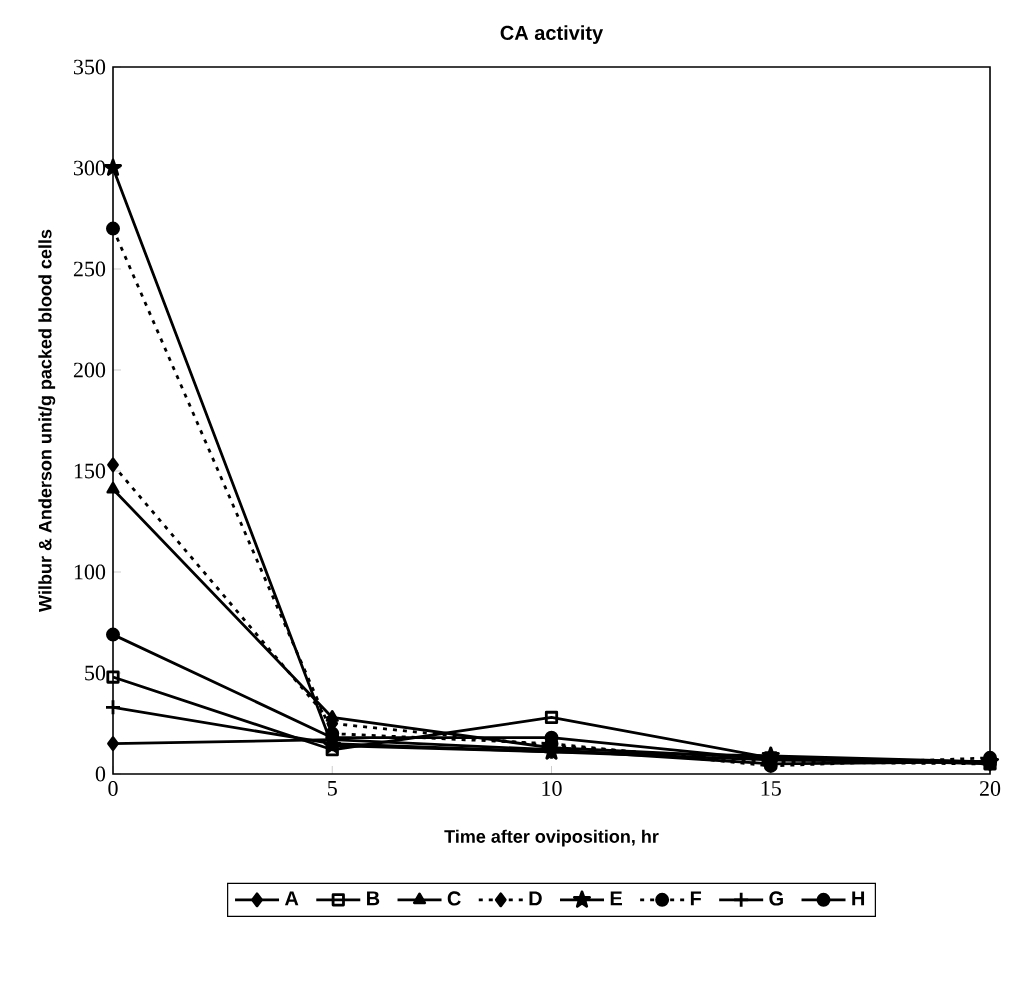 This screenshot has width=1021, height=1002. I want to click on legend-label: H, so click(858, 898).